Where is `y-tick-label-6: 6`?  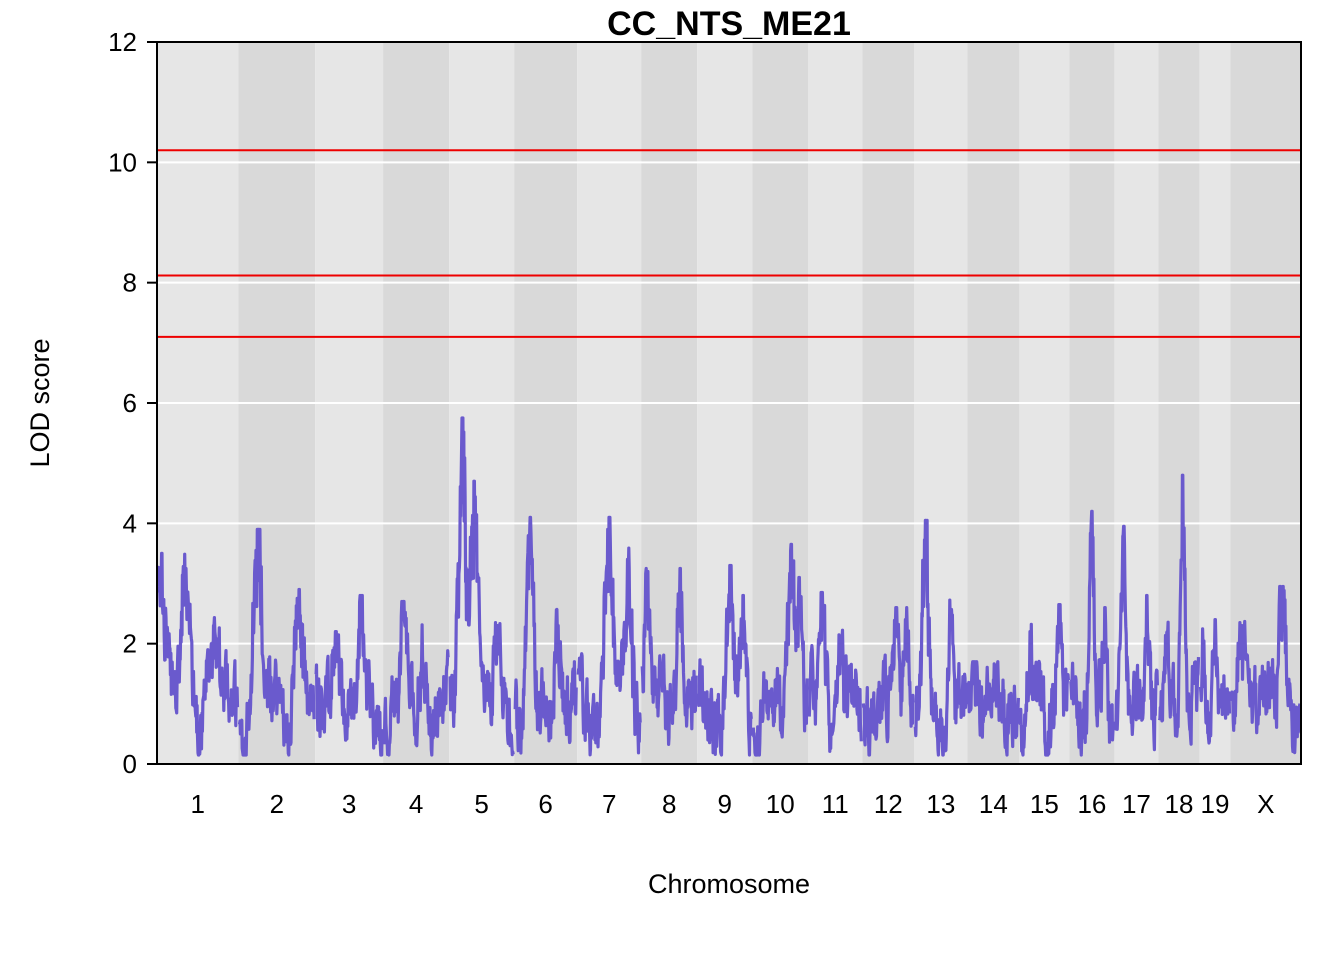 y-tick-label-6: 6 is located at coordinates (130, 403).